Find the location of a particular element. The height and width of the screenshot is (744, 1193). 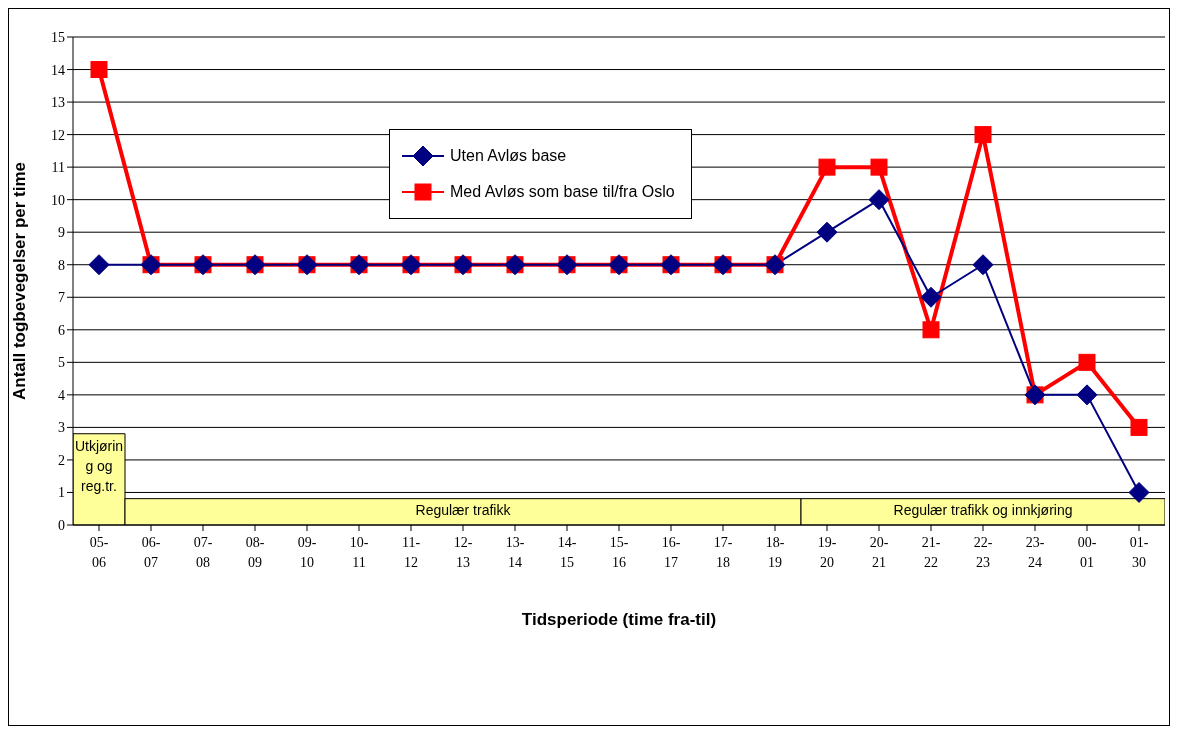

x-tick-label: 05-06 is located at coordinates (99, 552).